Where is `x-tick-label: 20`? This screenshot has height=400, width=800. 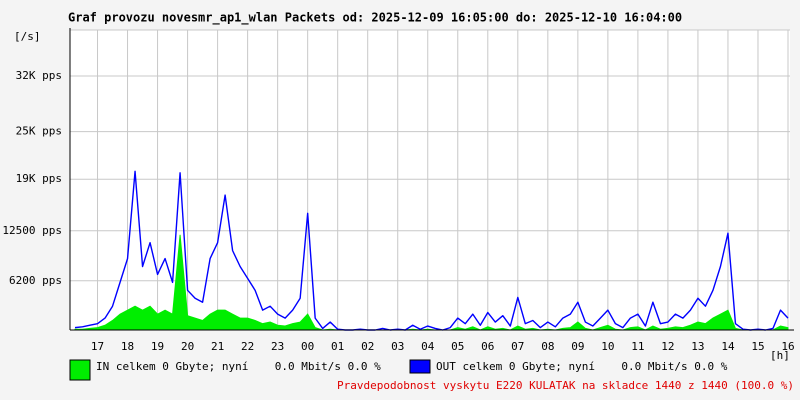 x-tick-label: 20 is located at coordinates (187, 346).